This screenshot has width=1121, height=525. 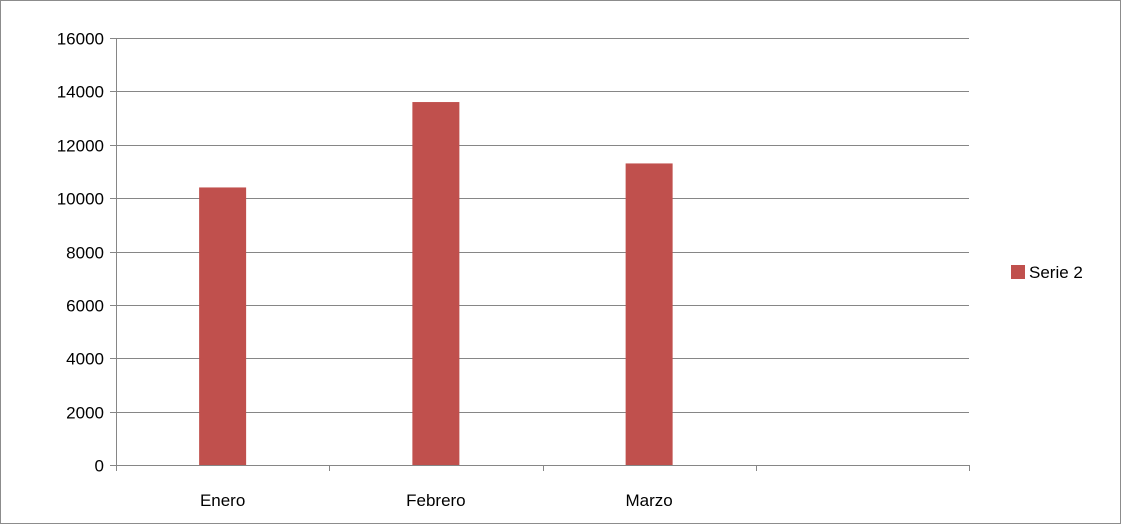 I want to click on legend-label: Serie 2, so click(x=1056, y=272).